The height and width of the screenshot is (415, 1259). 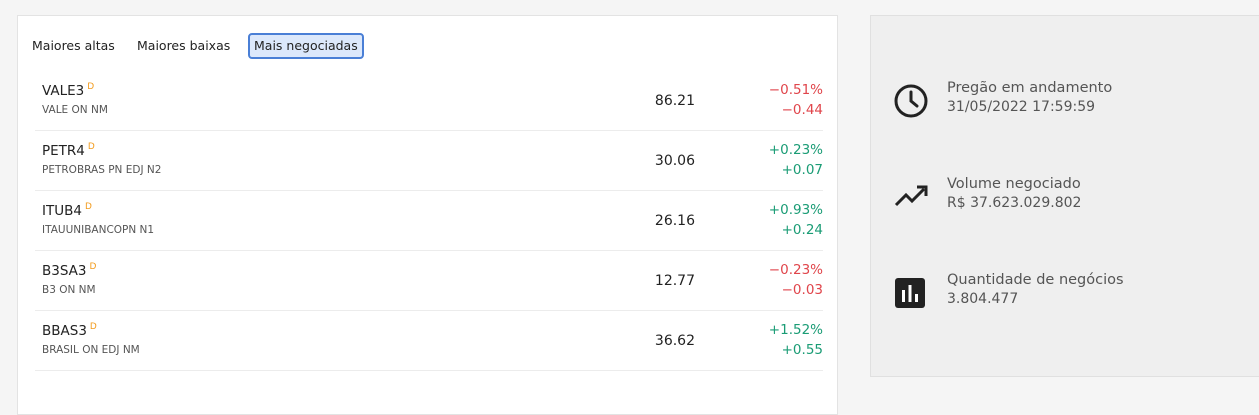 What do you see at coordinates (64, 331) in the screenshot?
I see `ticker-symbol: BBAS3` at bounding box center [64, 331].